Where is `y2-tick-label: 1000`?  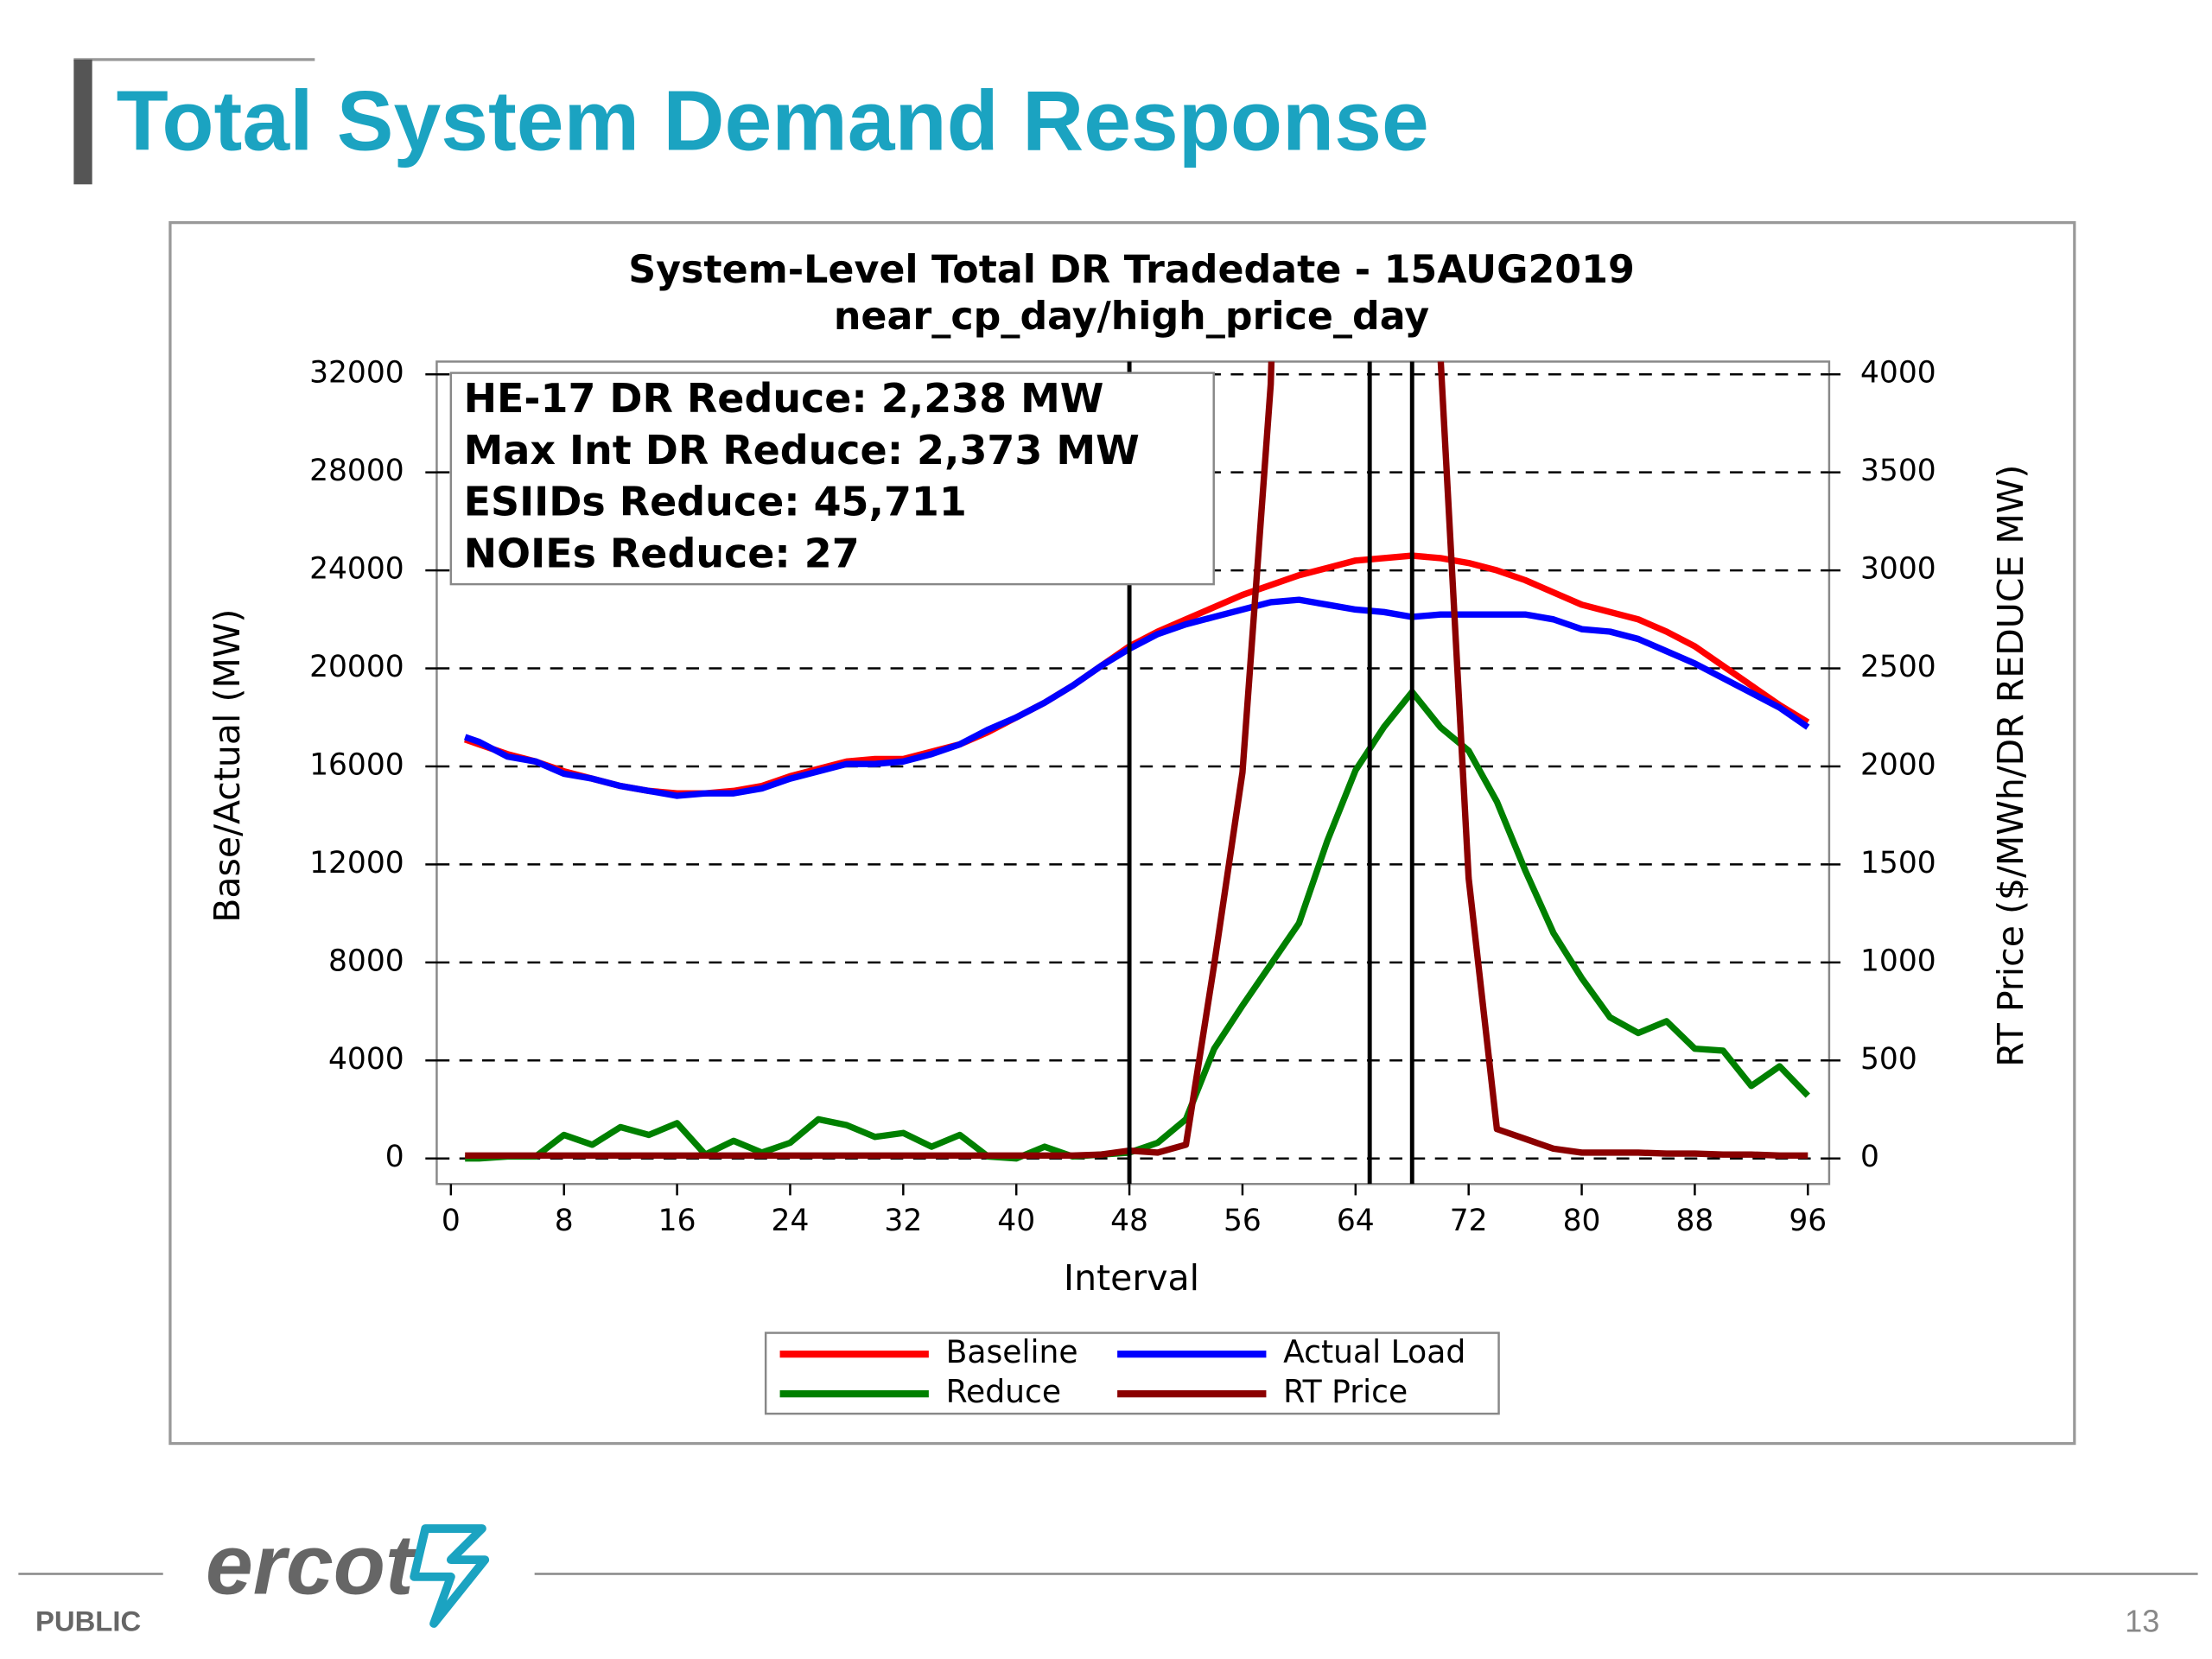 y2-tick-label: 1000 is located at coordinates (1898, 961).